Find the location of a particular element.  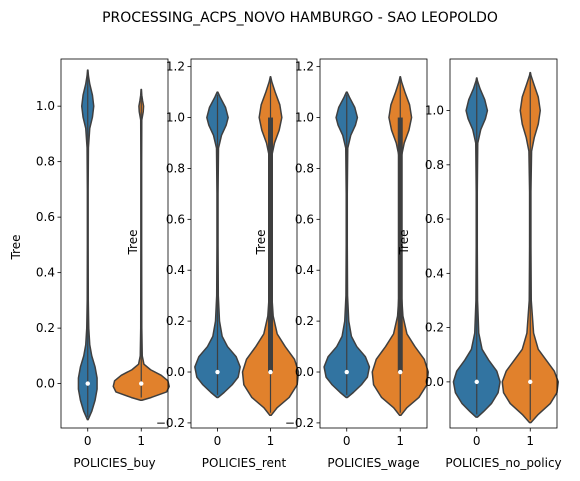

ytick-label-2-7: 1.2 is located at coordinates (175, 67).